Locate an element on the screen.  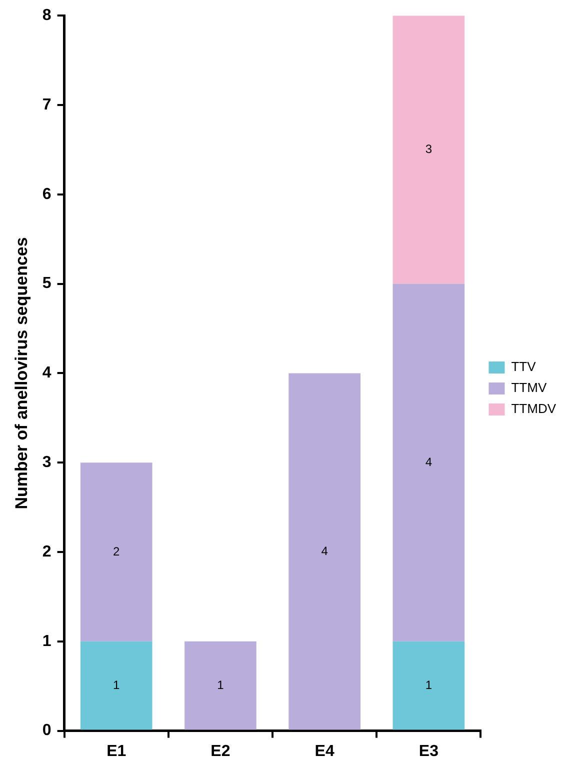
data-label: 2 is located at coordinates (116, 551).